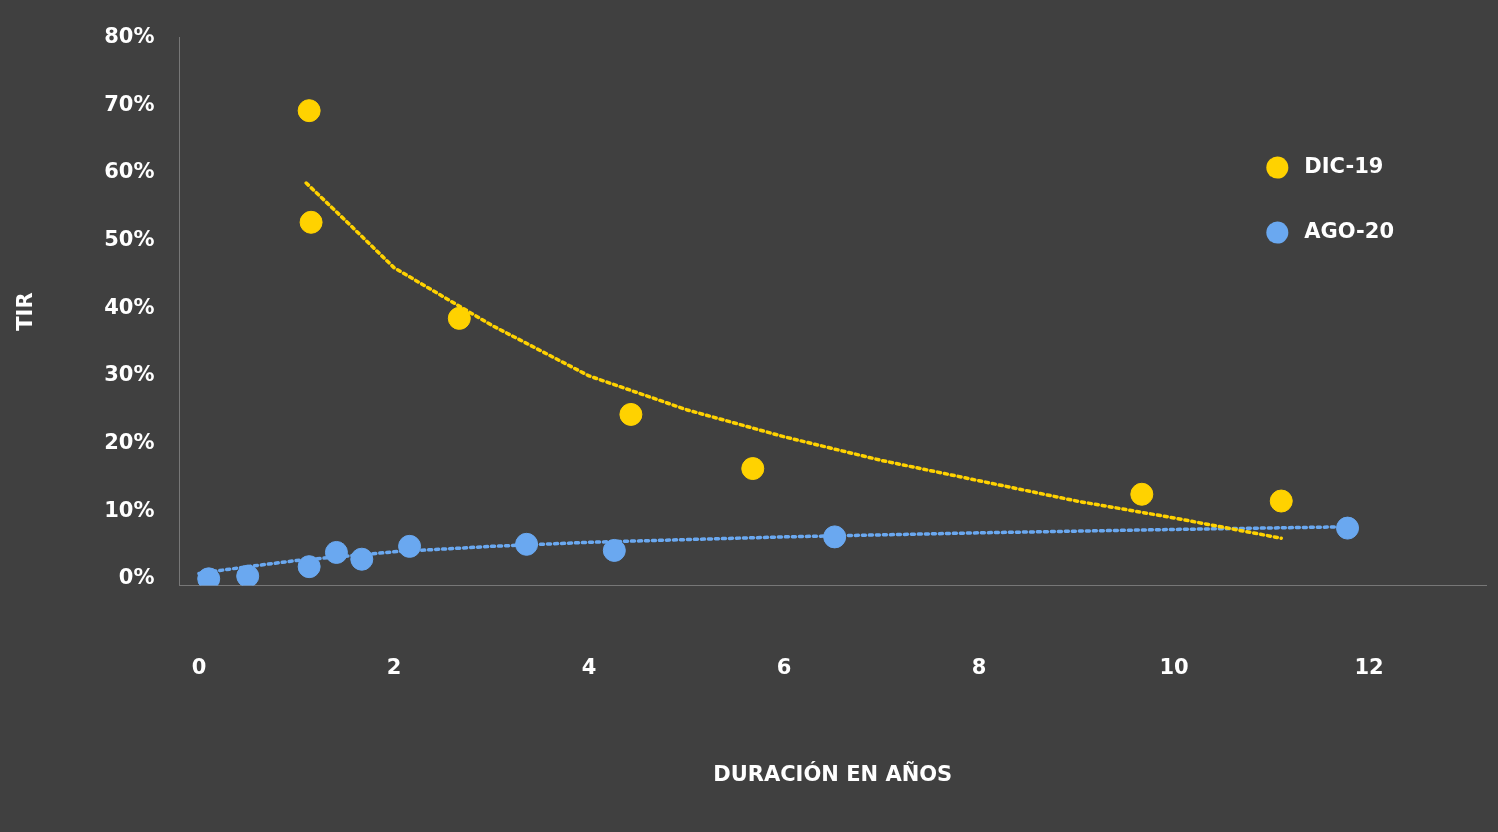  I want to click on x-tick-label: 0, so click(199, 666).